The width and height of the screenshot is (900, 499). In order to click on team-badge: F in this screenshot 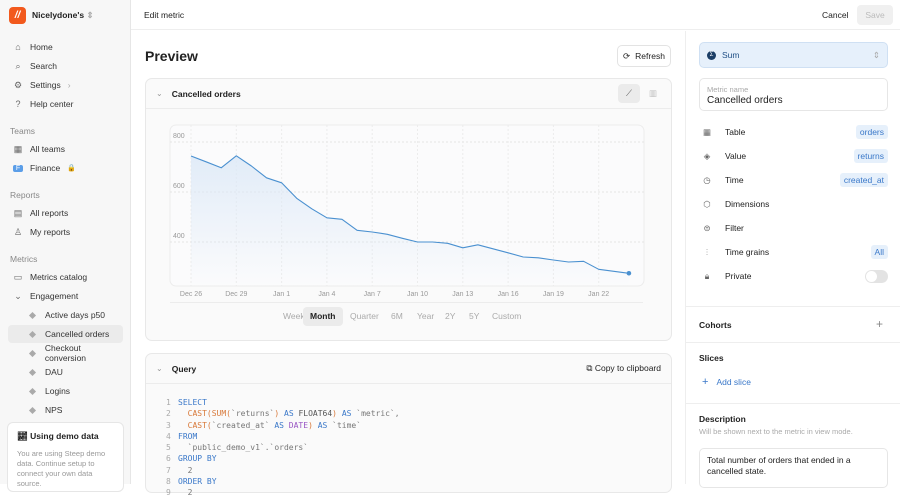, I will do `click(18, 168)`.